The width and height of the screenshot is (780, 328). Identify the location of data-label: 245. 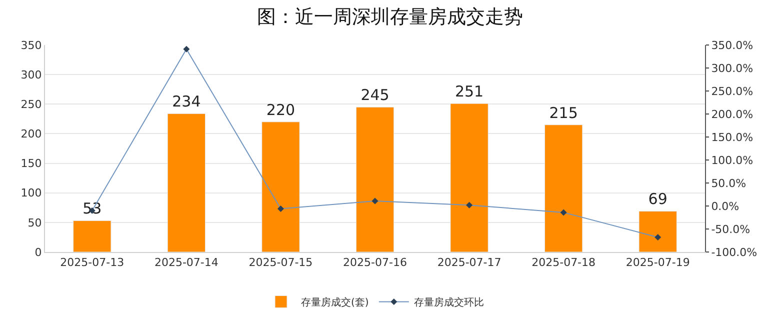
(375, 95).